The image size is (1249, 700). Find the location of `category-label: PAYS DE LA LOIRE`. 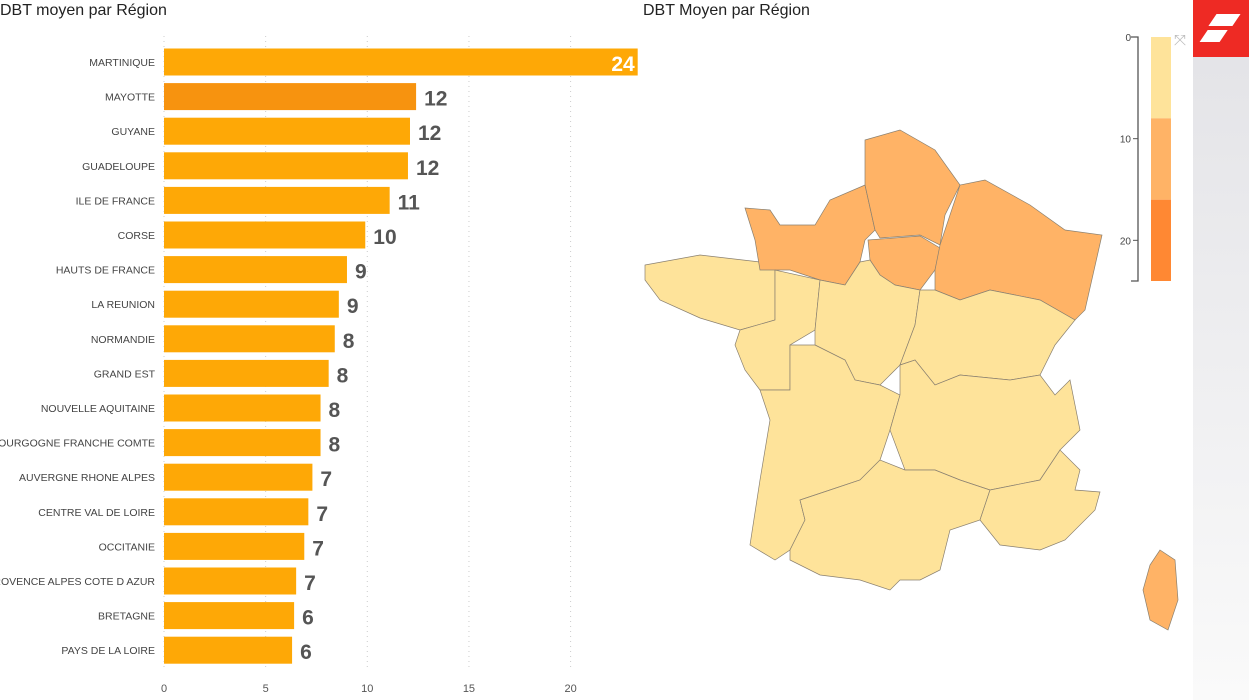

category-label: PAYS DE LA LOIRE is located at coordinates (108, 651).